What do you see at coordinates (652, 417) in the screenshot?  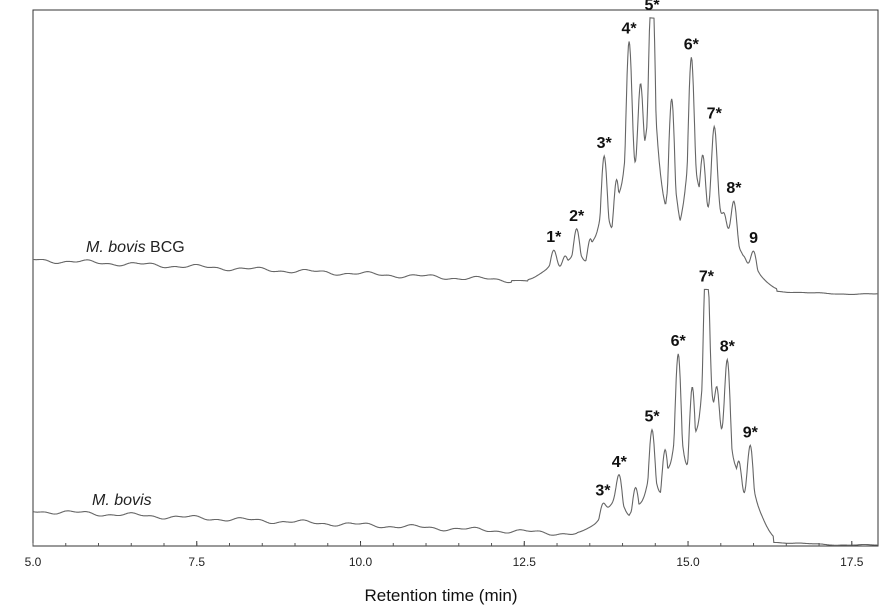 I see `peak-label-1-2: 5*` at bounding box center [652, 417].